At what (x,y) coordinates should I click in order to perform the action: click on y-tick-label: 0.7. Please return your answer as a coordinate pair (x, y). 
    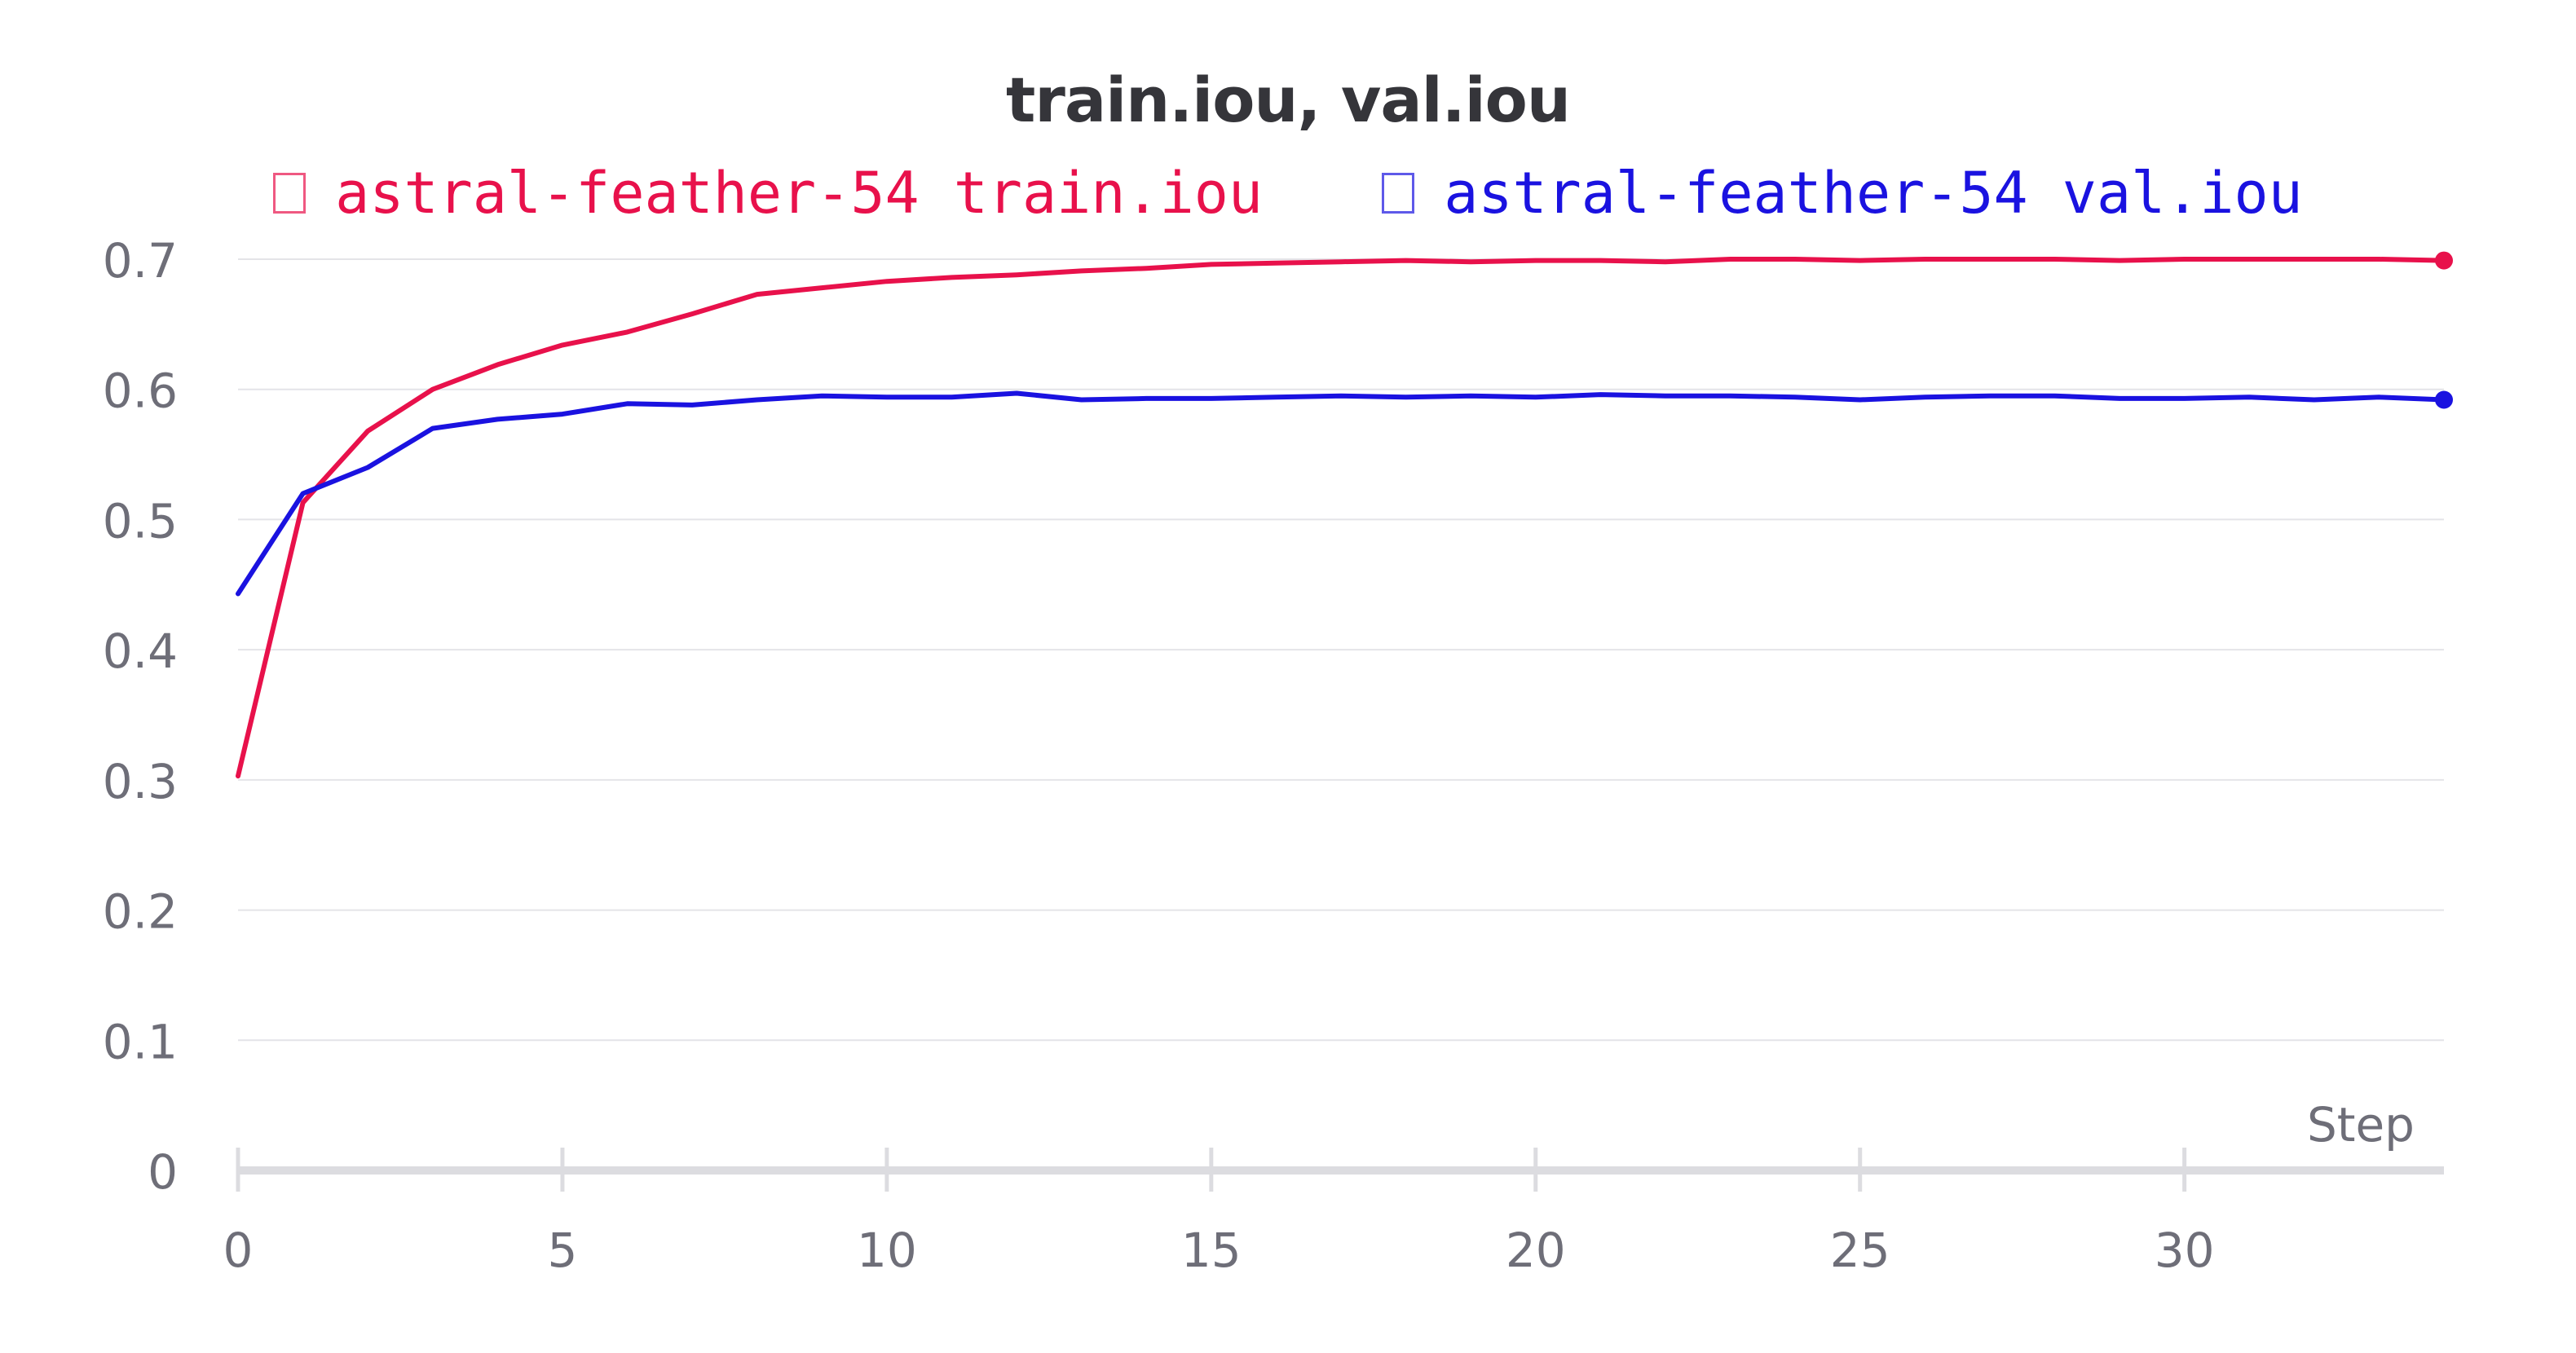
    Looking at the image, I should click on (140, 261).